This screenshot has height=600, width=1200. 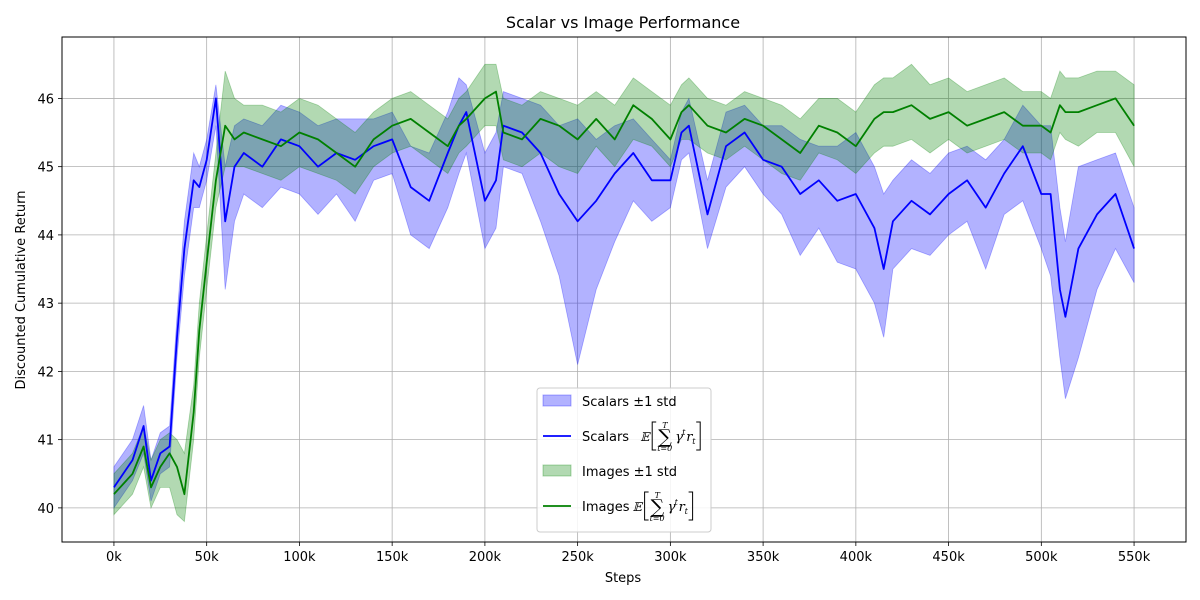 I want to click on y-axis-label: Discounted Cumulative Return, so click(x=21, y=290).